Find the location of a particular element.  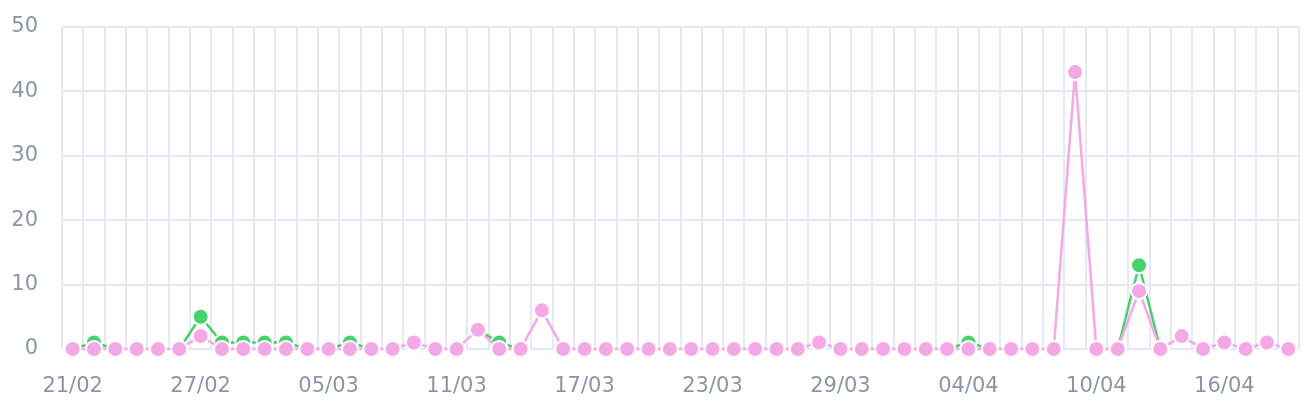

x-tick-label: 04/04 is located at coordinates (968, 385).